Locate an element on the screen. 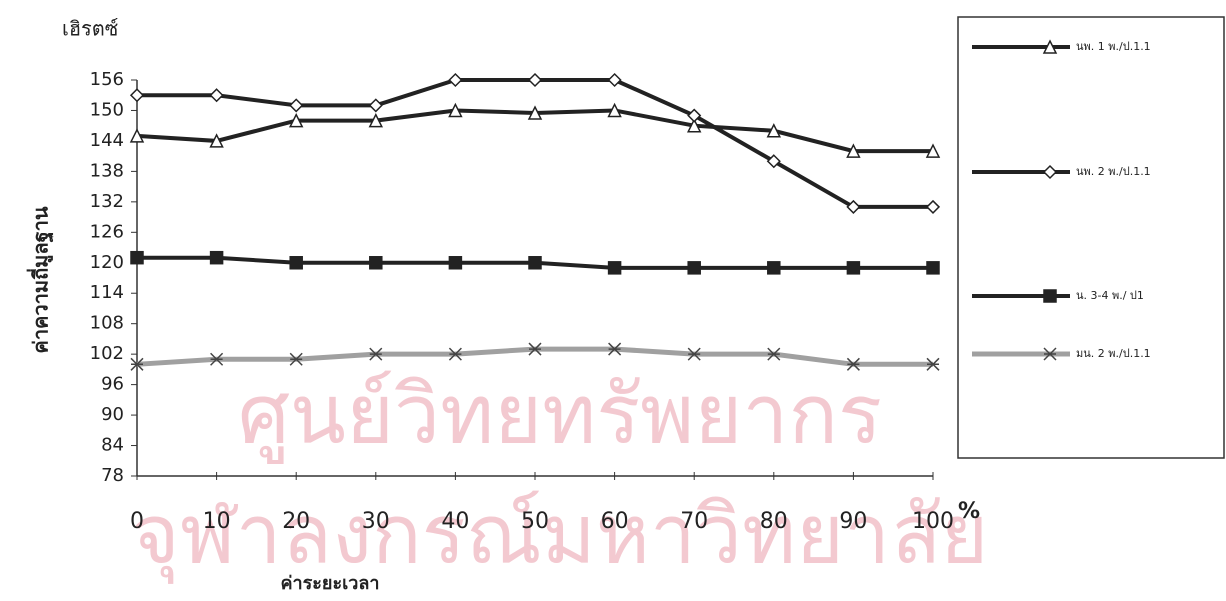  y-tick-label: 156 is located at coordinates (107, 79).